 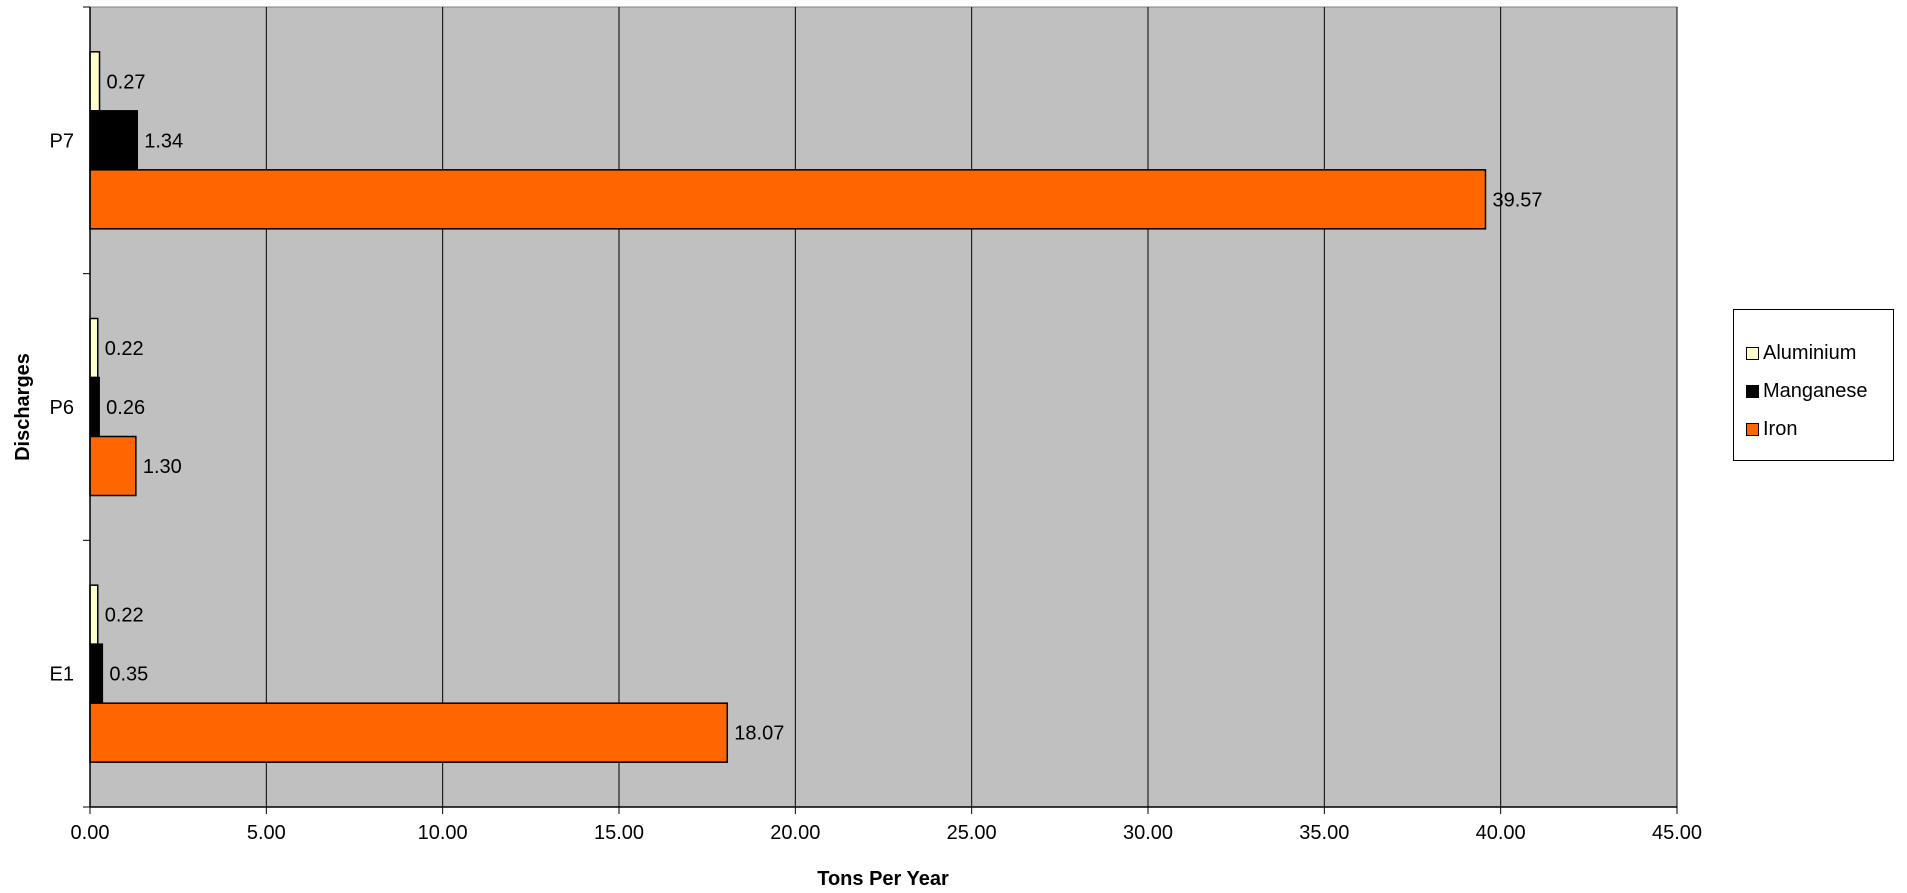 What do you see at coordinates (1815, 390) in the screenshot?
I see `legend-label-manganese: Manganese` at bounding box center [1815, 390].